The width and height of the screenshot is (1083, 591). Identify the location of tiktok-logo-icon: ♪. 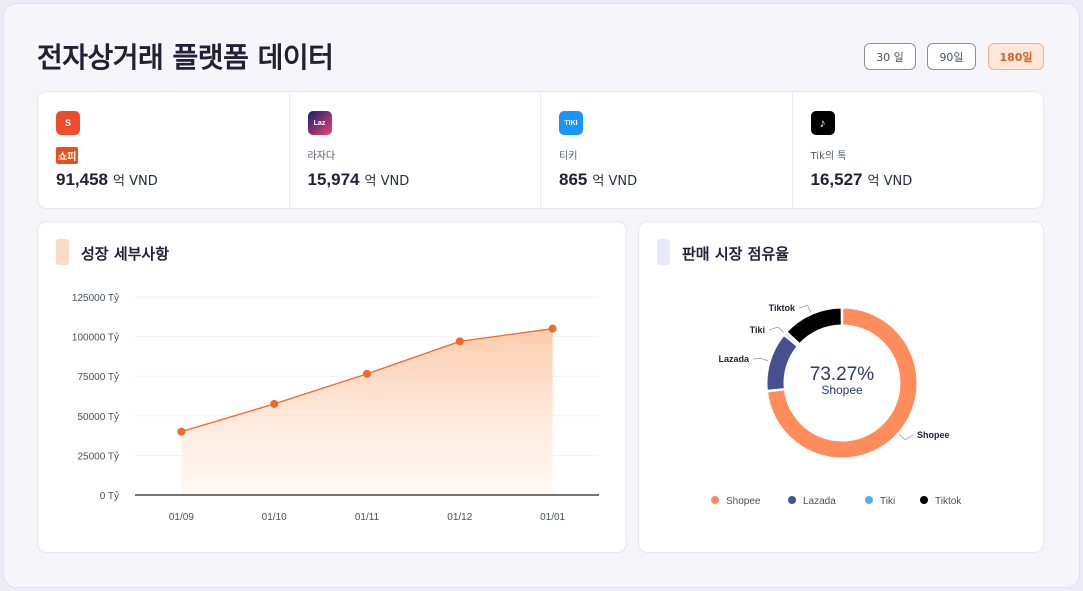
(822, 123).